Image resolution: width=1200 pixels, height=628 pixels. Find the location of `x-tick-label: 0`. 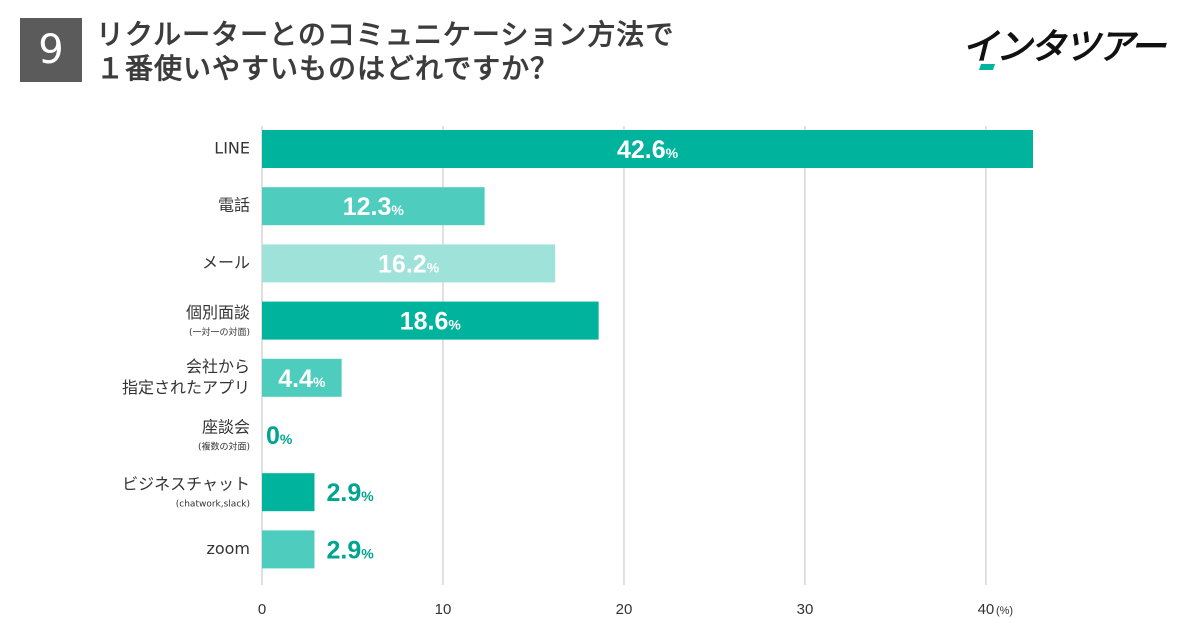

x-tick-label: 0 is located at coordinates (262, 609).